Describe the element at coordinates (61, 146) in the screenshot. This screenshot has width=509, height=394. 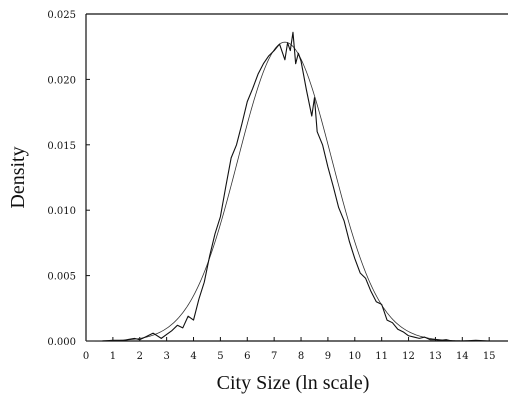
I see `y-tick-label: 0.015` at that location.